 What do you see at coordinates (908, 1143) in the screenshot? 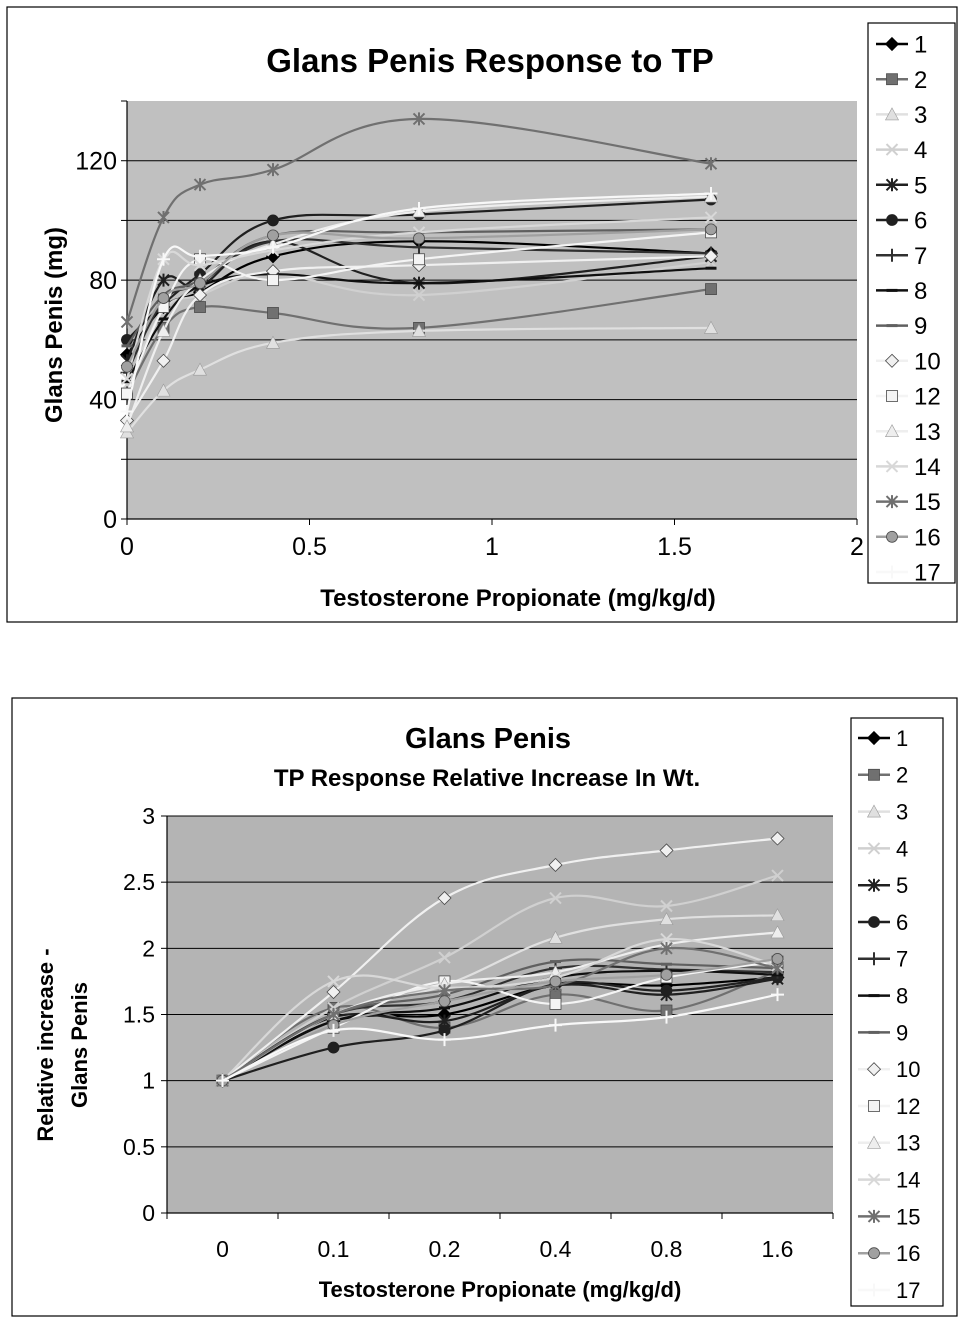
I see `c2-legend-label-13: 13` at bounding box center [908, 1143].